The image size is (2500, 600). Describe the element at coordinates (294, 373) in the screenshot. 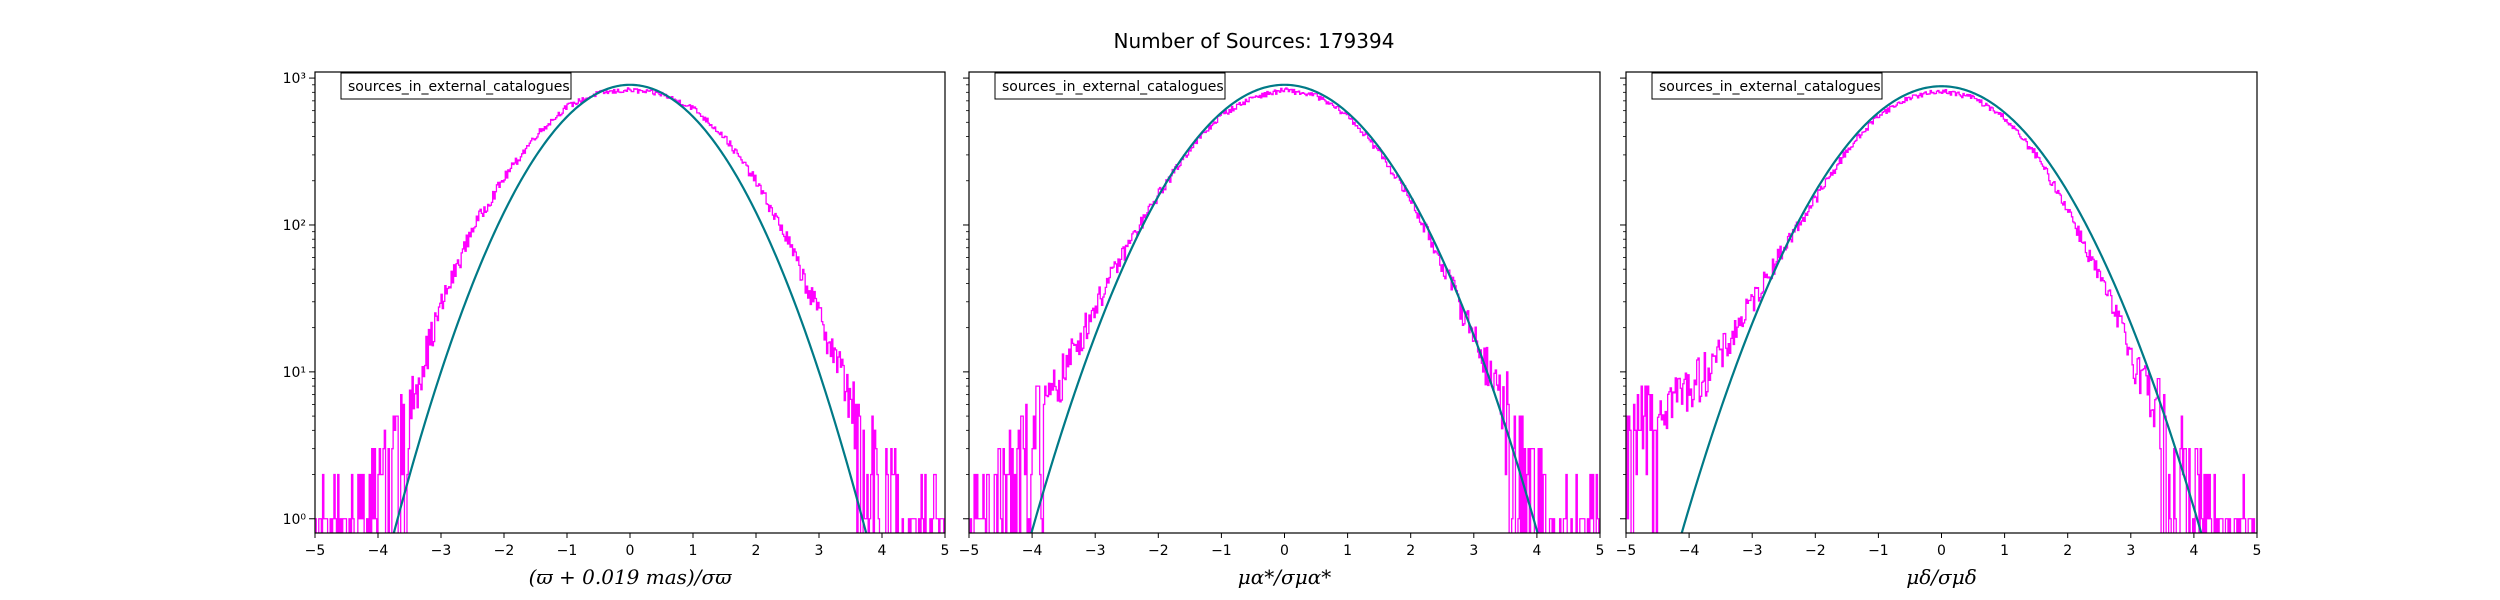

I see `y-tick-label: 10¹` at that location.